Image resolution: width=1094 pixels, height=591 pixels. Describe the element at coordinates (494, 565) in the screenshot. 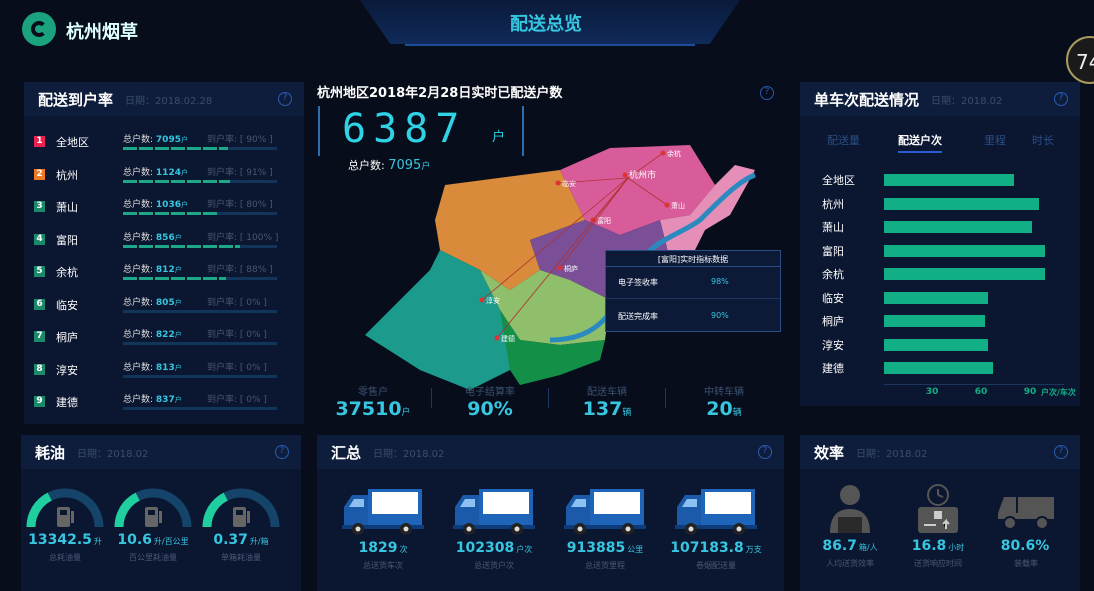

I see `summary-label: 总送货户次` at that location.